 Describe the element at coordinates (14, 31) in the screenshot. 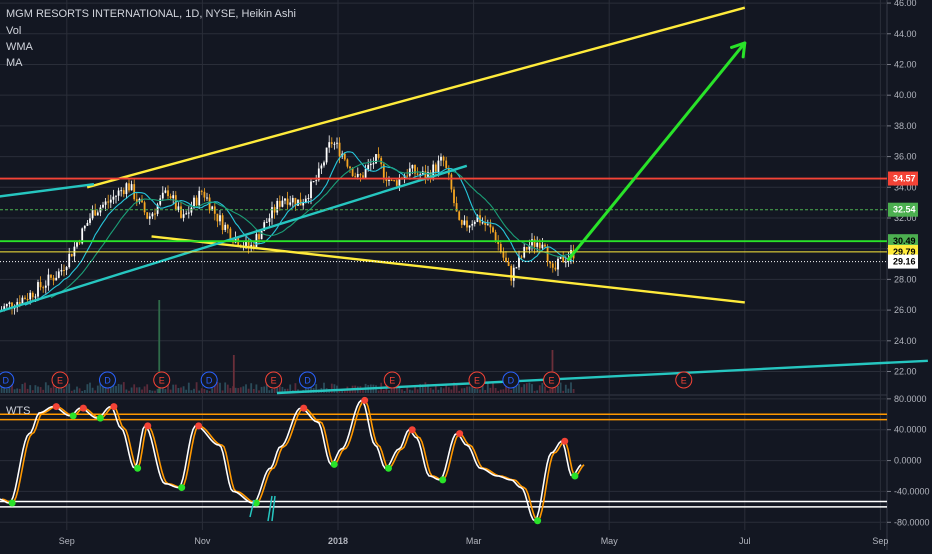

I see `indicator-vol: Vol` at that location.